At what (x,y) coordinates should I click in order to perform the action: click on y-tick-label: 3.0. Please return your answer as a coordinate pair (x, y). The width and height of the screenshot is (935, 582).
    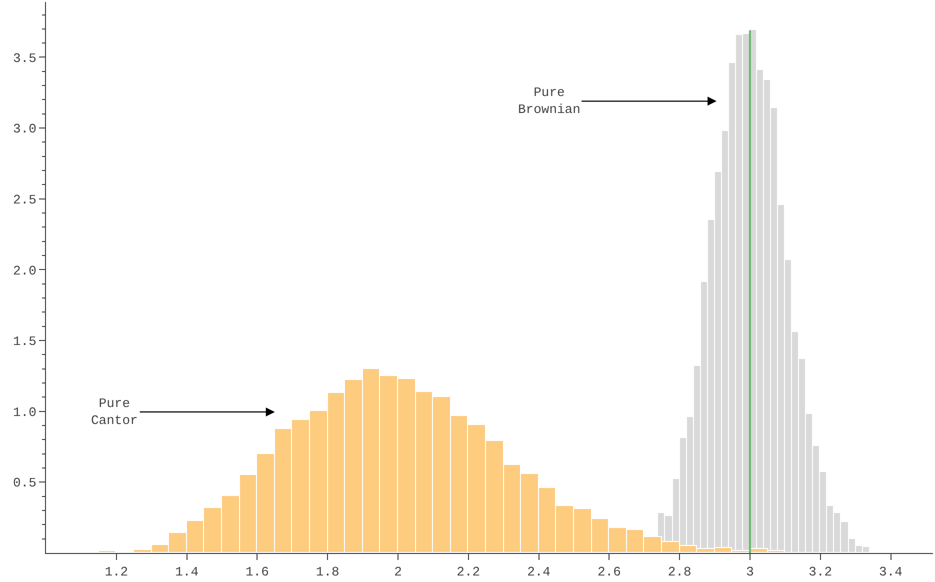
    Looking at the image, I should click on (24, 129).